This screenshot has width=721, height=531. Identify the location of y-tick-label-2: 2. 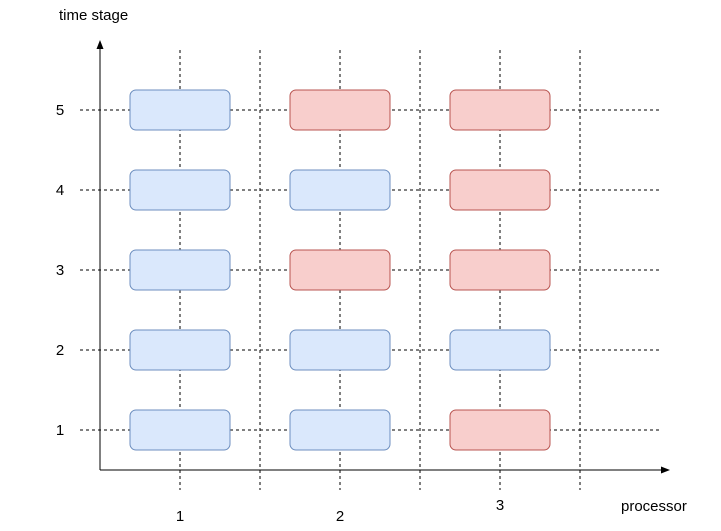
(60, 350).